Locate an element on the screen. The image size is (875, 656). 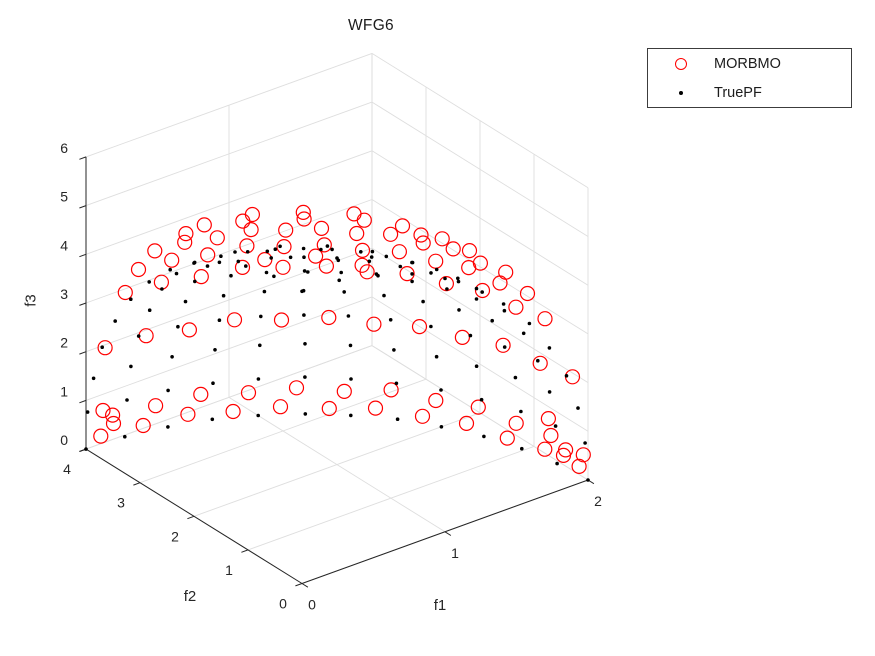
svg-text: 6 is located at coordinates (64, 148).